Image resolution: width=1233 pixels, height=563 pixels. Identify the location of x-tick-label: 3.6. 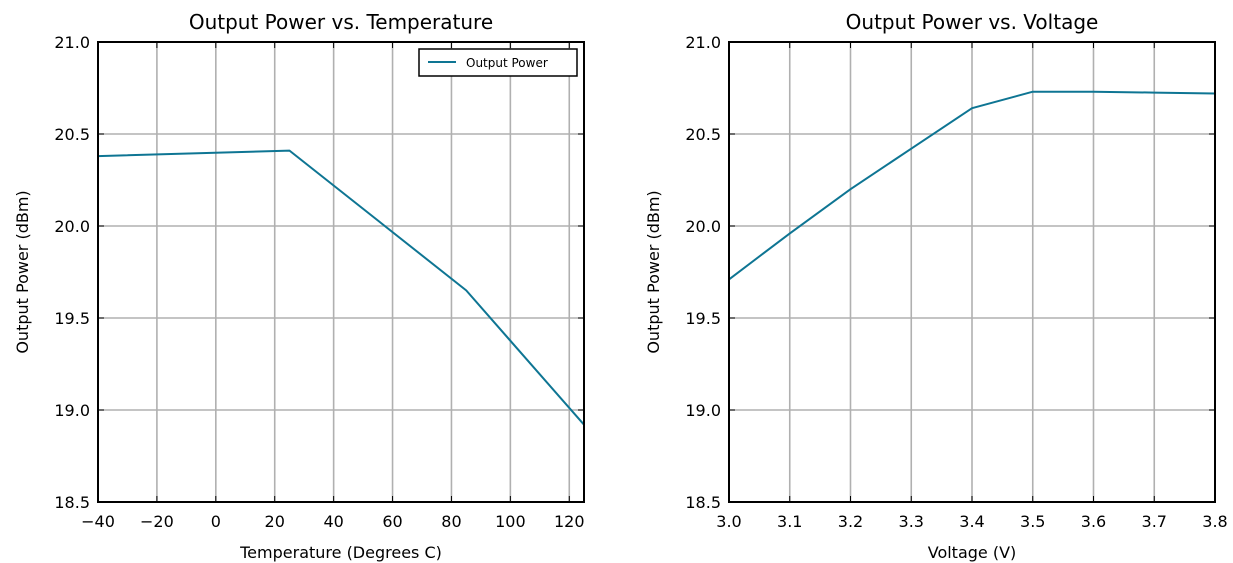
(1093, 521).